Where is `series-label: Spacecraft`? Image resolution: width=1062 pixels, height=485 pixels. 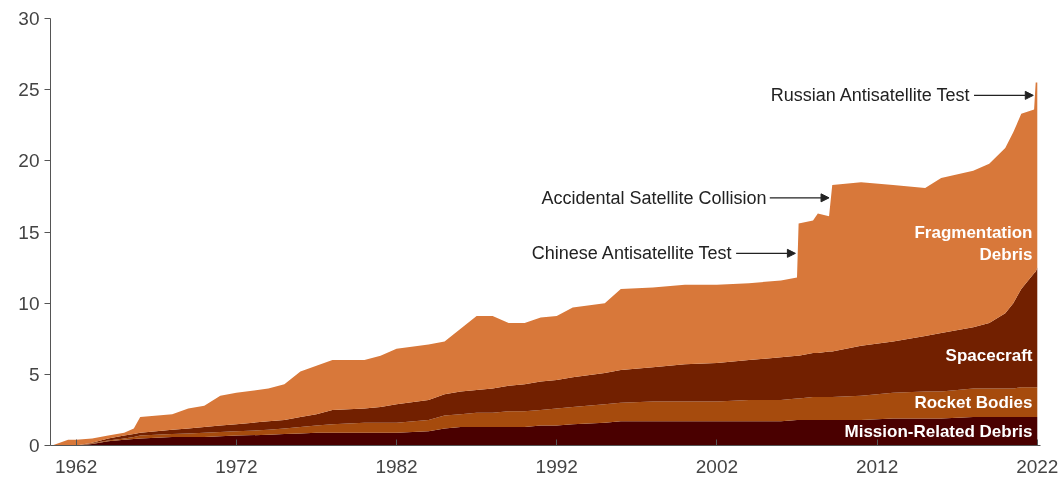 series-label: Spacecraft is located at coordinates (989, 356).